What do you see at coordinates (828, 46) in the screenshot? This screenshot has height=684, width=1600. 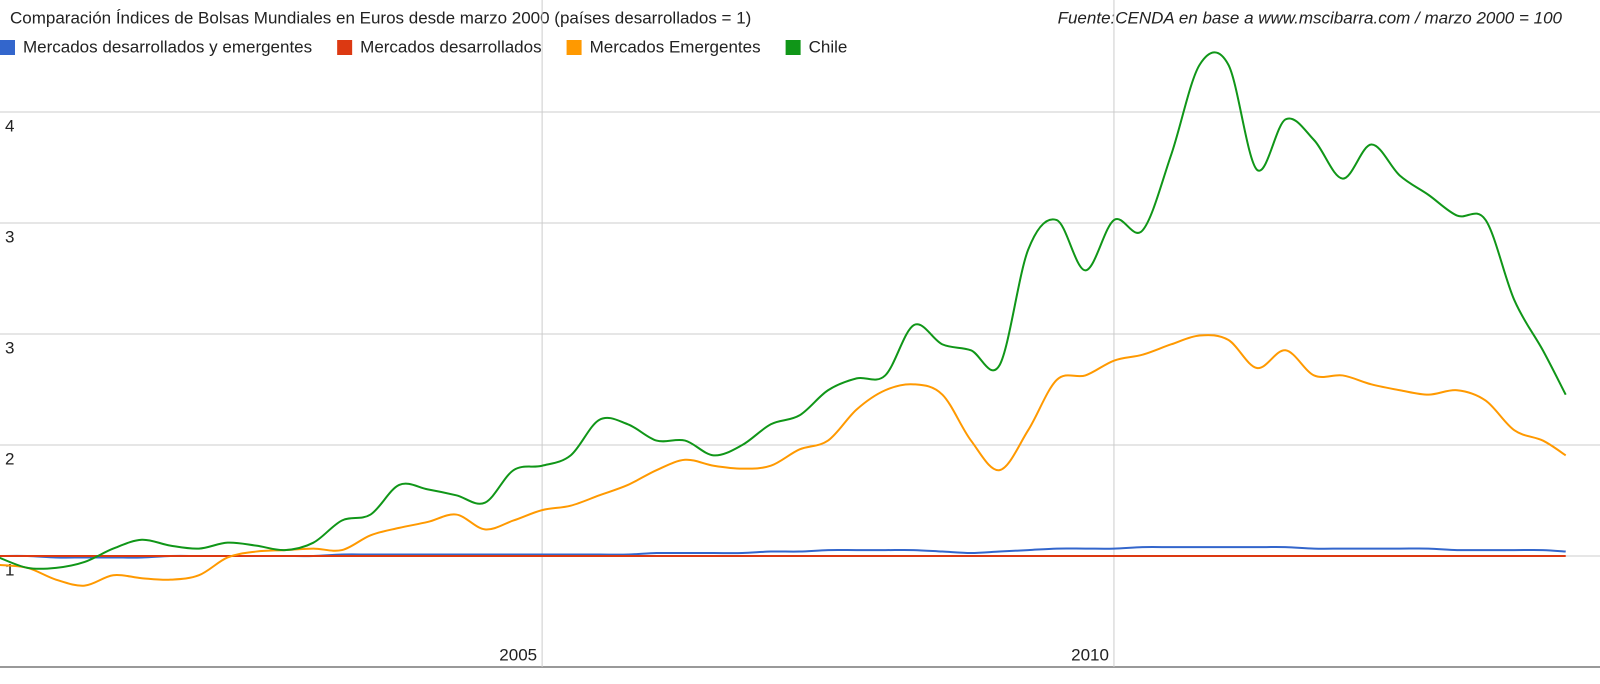 I see `legend-label: Chile` at bounding box center [828, 46].